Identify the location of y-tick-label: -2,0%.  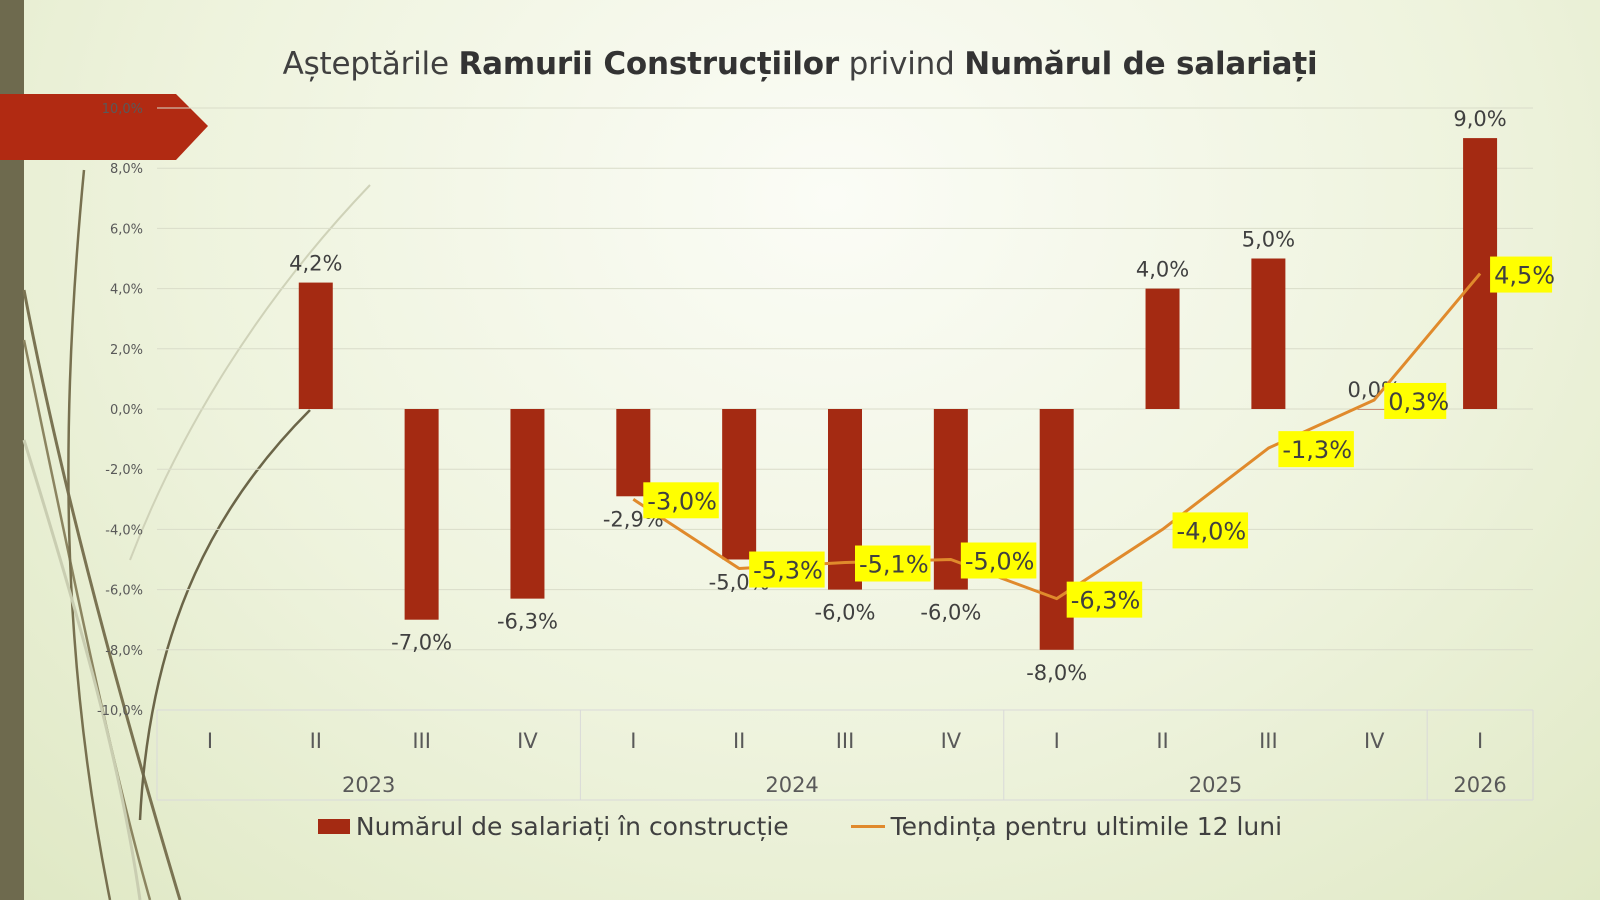
(124, 470).